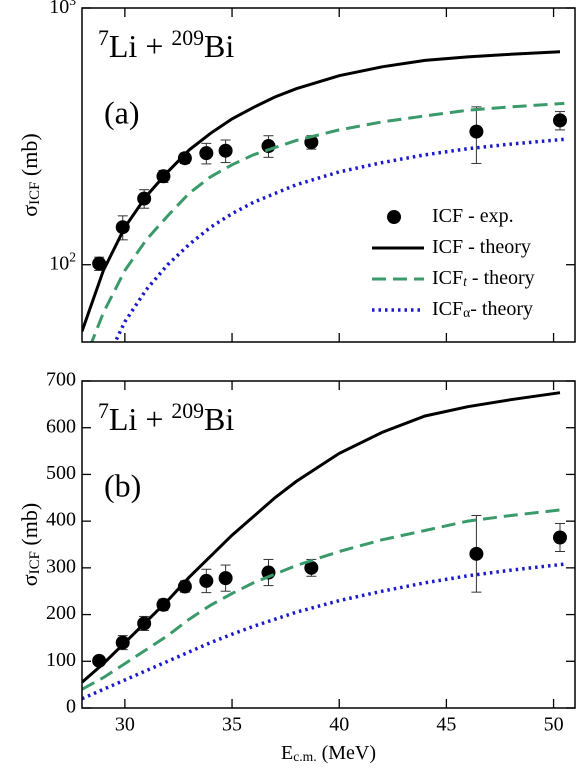 This screenshot has width=581, height=772. Describe the element at coordinates (61, 520) in the screenshot. I see `y-tick-label: 400` at that location.